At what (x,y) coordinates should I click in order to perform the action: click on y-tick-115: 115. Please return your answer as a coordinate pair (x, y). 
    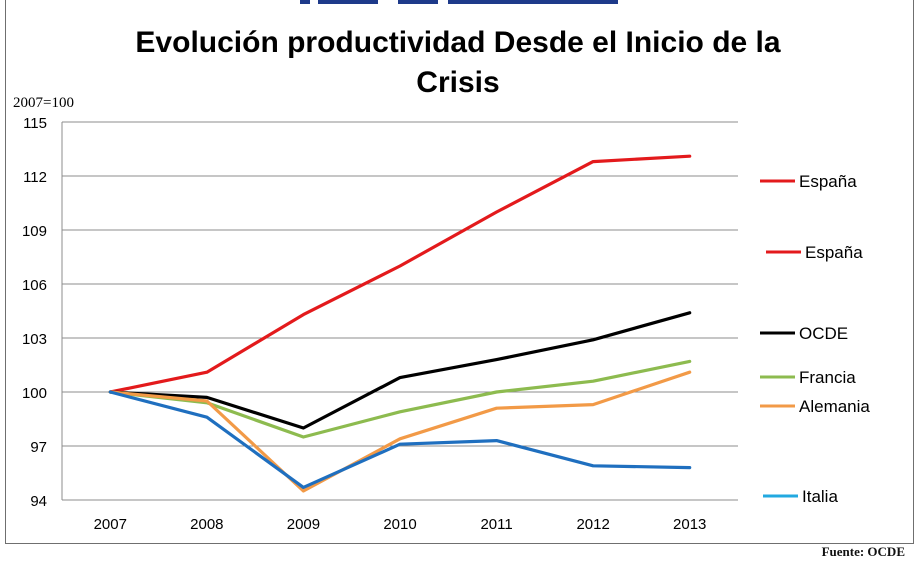
    Looking at the image, I should click on (35, 123).